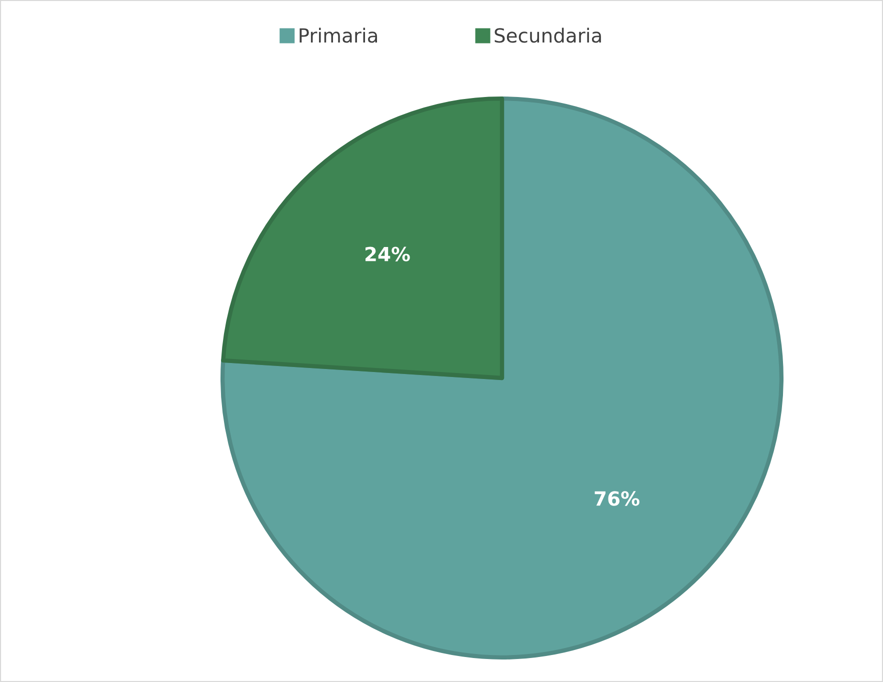 This screenshot has width=883, height=682. What do you see at coordinates (617, 498) in the screenshot?
I see `data-label: 76%` at bounding box center [617, 498].